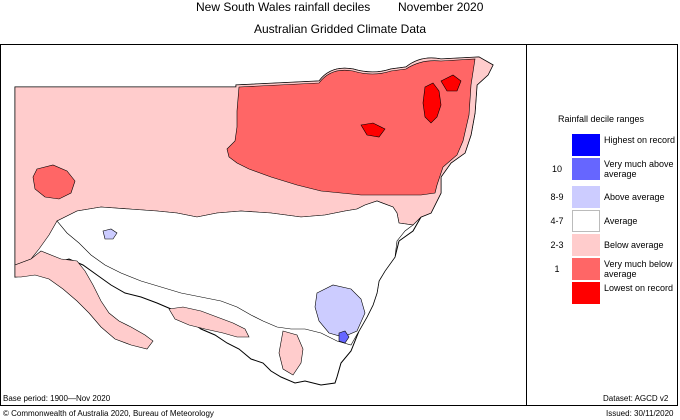 The width and height of the screenshot is (680, 420). I want to click on map-subtitle: Australian Gridded Climate Data, so click(340, 29).